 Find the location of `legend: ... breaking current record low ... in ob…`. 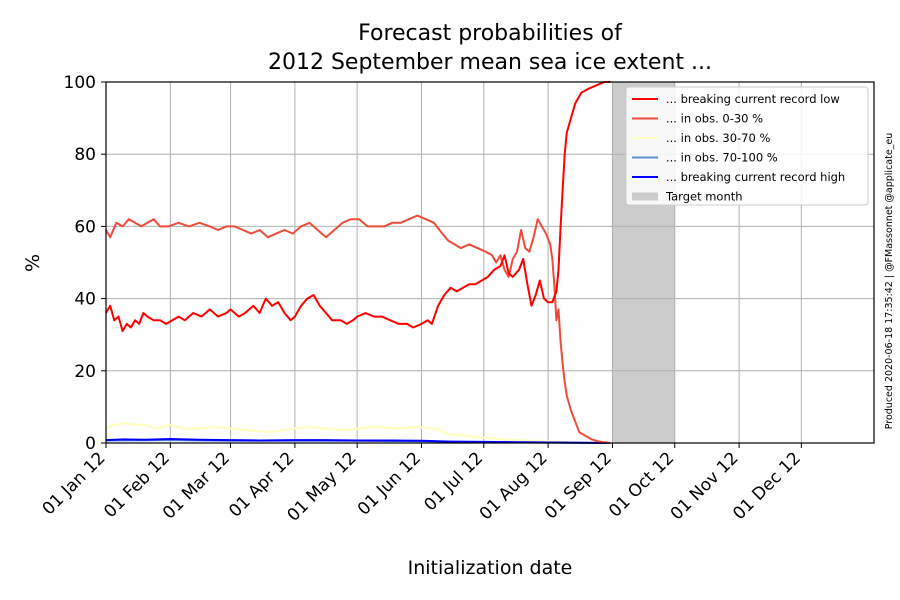

legend: ... breaking current record low ... in ob… is located at coordinates (747, 146).